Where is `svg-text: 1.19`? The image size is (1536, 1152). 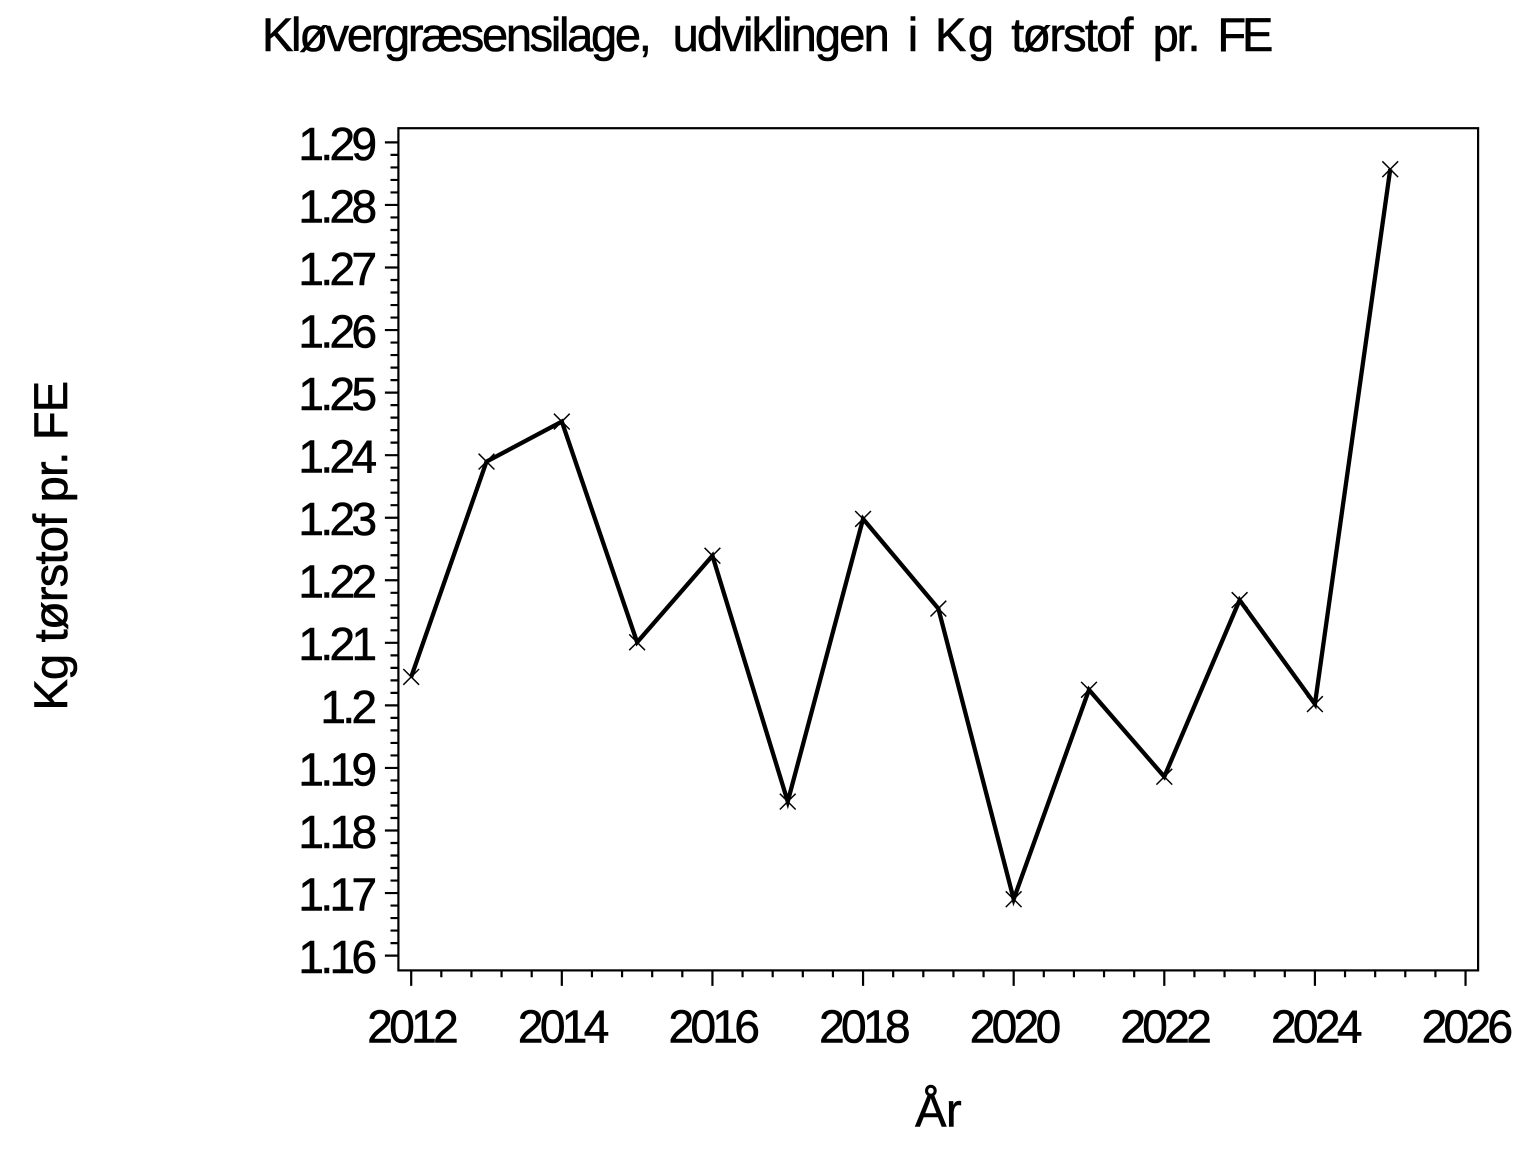
svg-text: 1.19 is located at coordinates (336, 769).